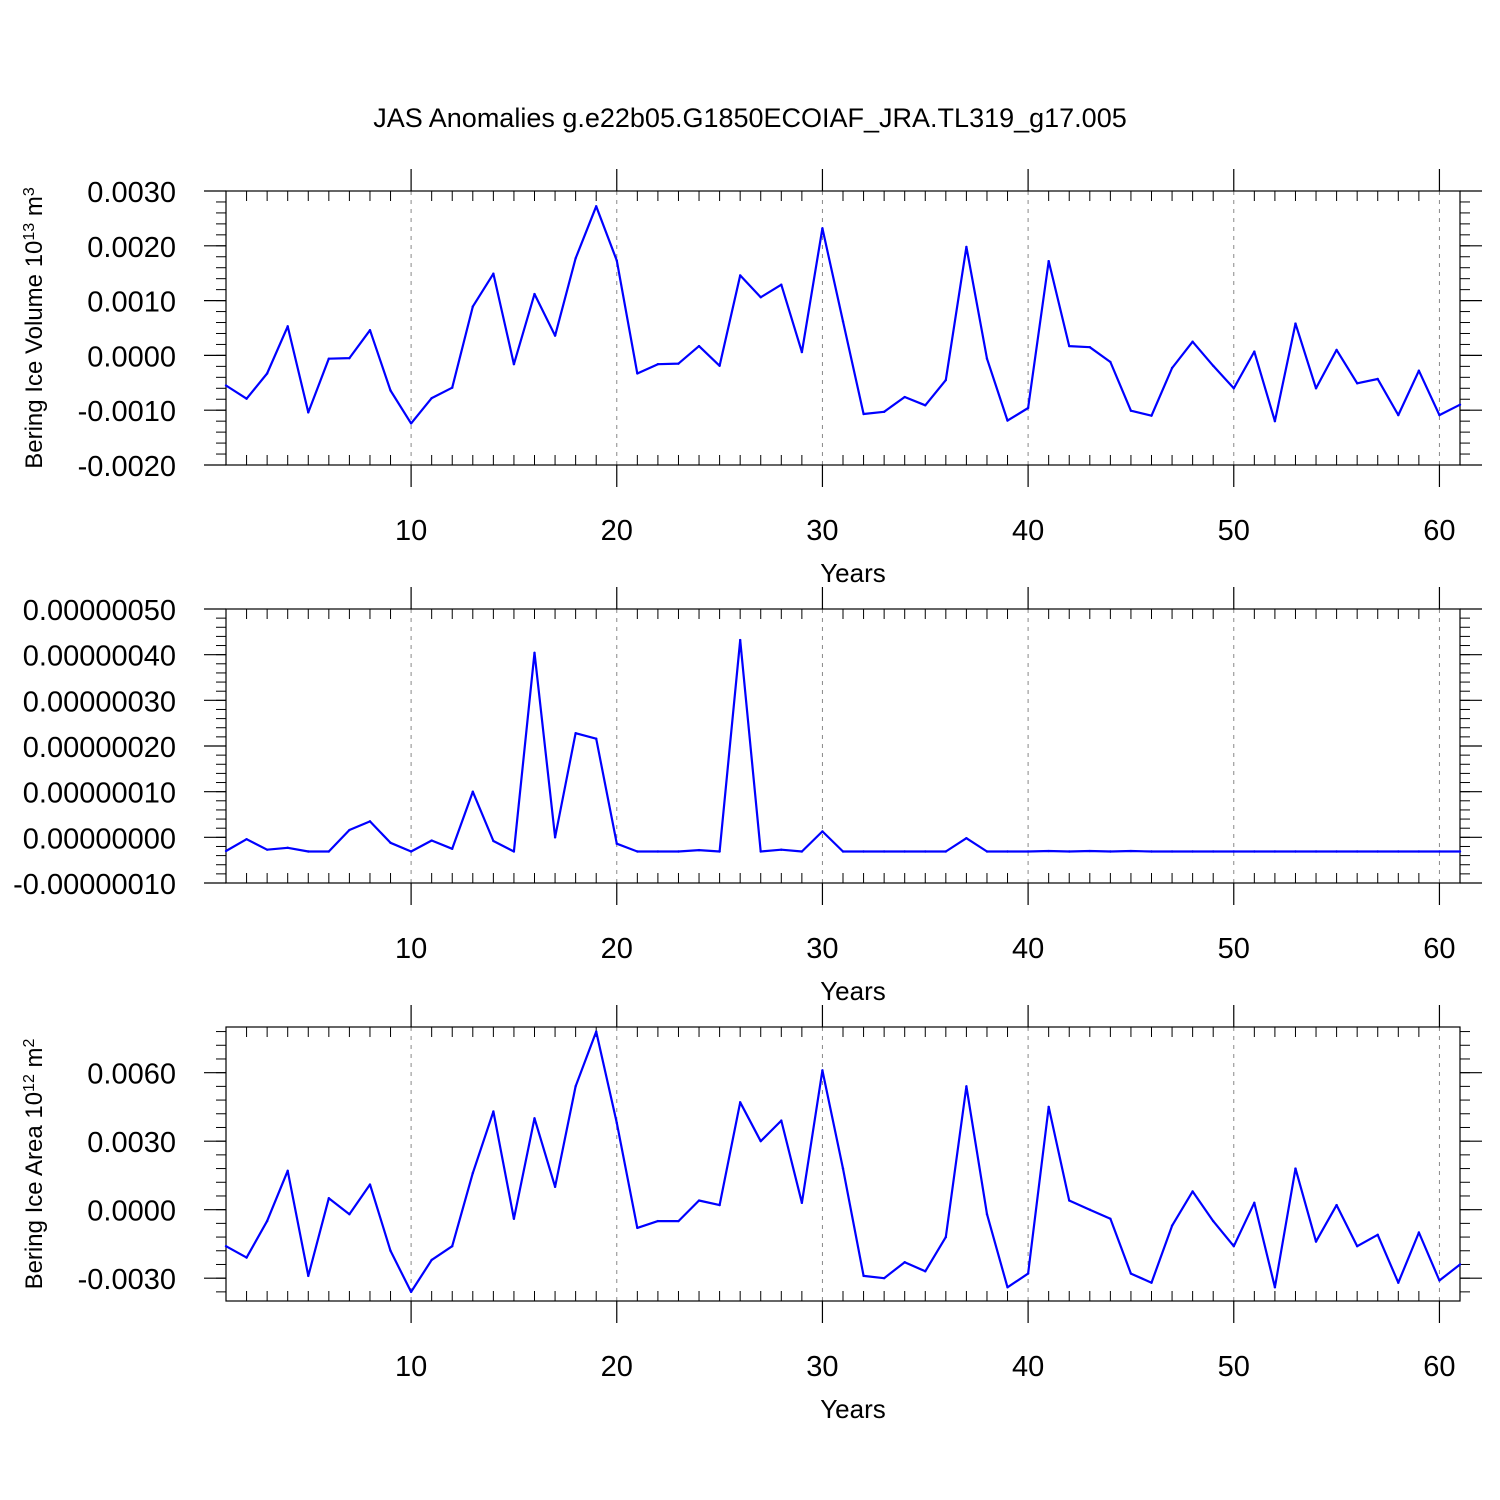 The image size is (1500, 1500). I want to click on y-tick-label: -0.00000010, so click(94, 885).